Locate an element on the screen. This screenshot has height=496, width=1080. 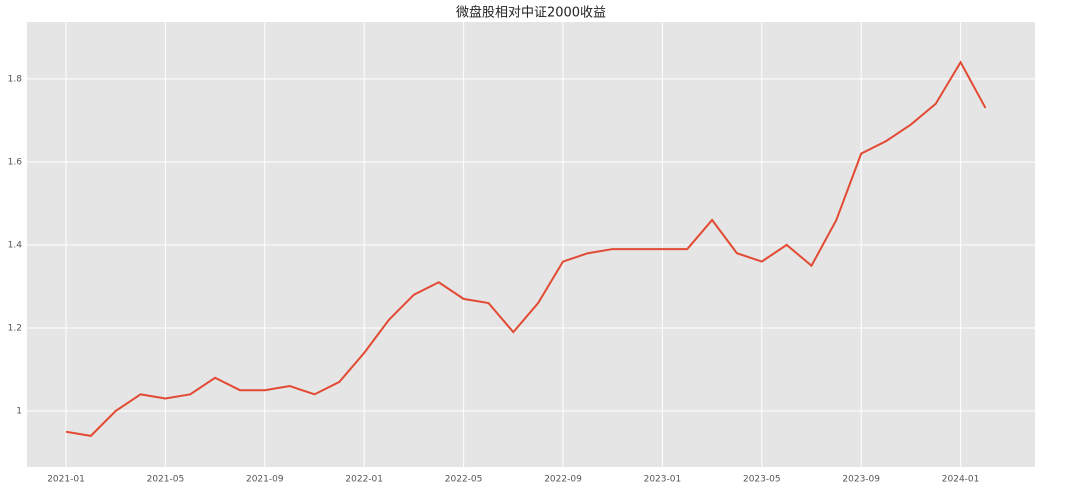
x-tick-label: 2022-01 is located at coordinates (364, 480).